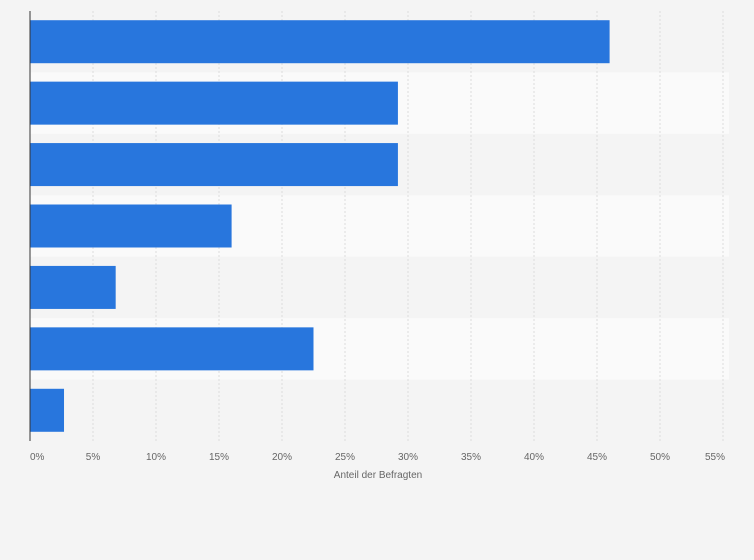 This screenshot has height=560, width=754. Describe the element at coordinates (37, 457) in the screenshot. I see `x-tick-label: 0%` at that location.